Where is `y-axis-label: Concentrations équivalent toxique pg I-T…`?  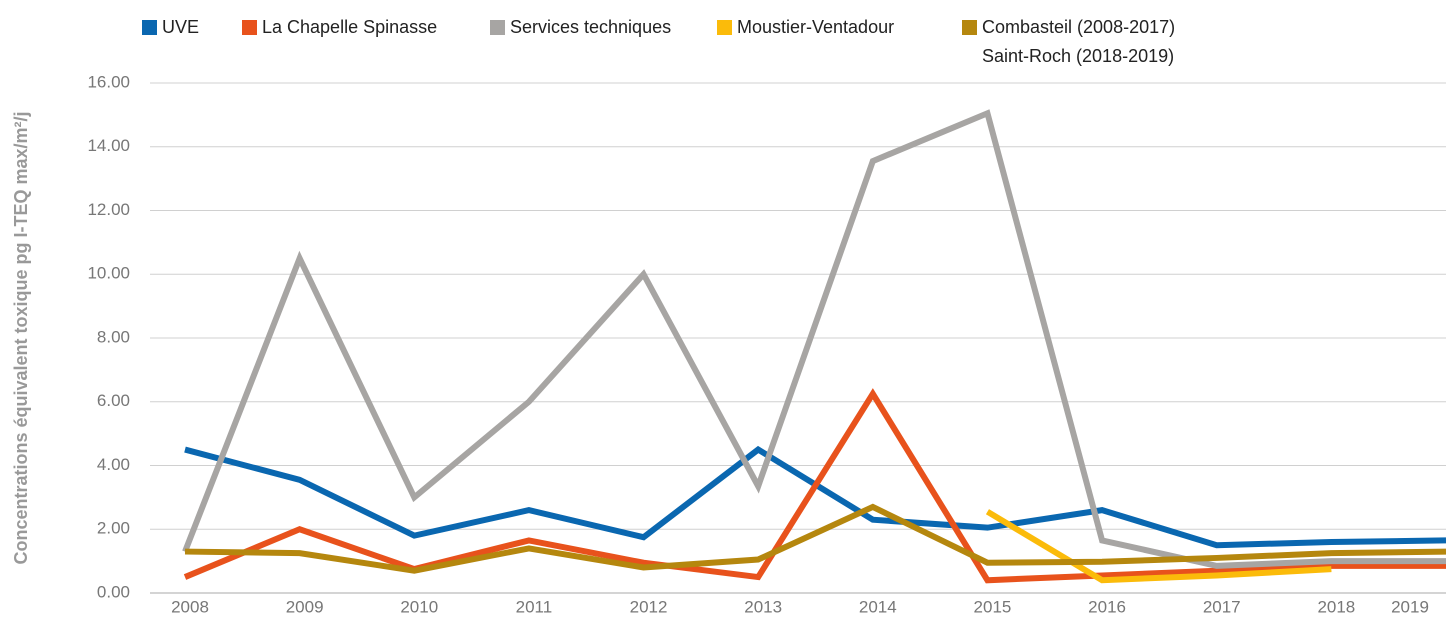 y-axis-label: Concentrations équivalent toxique pg I-T… is located at coordinates (21, 337).